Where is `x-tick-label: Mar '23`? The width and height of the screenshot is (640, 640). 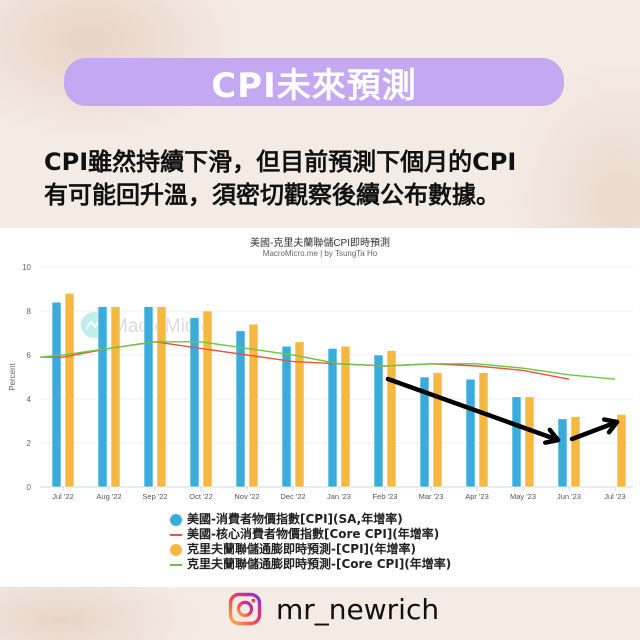 x-tick-label: Mar '23 is located at coordinates (431, 496).